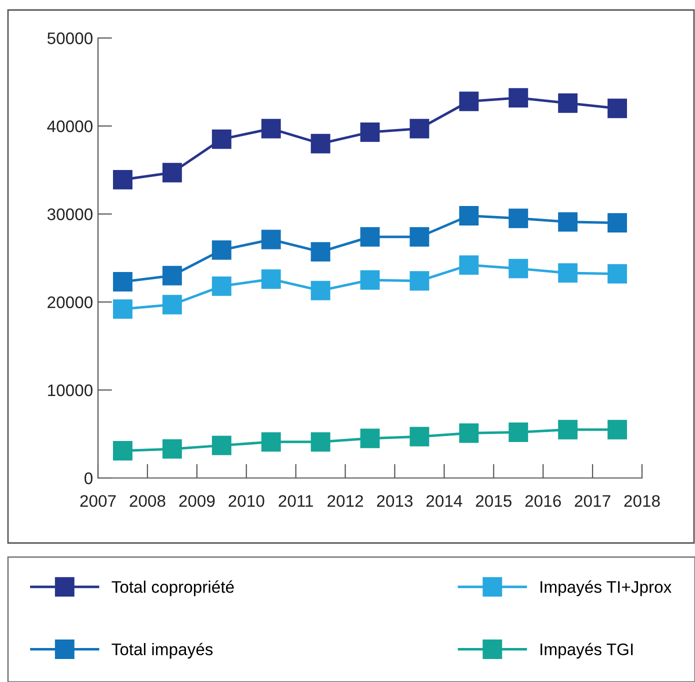  What do you see at coordinates (173, 588) in the screenshot?
I see `legend-label: Total copropriété` at bounding box center [173, 588].